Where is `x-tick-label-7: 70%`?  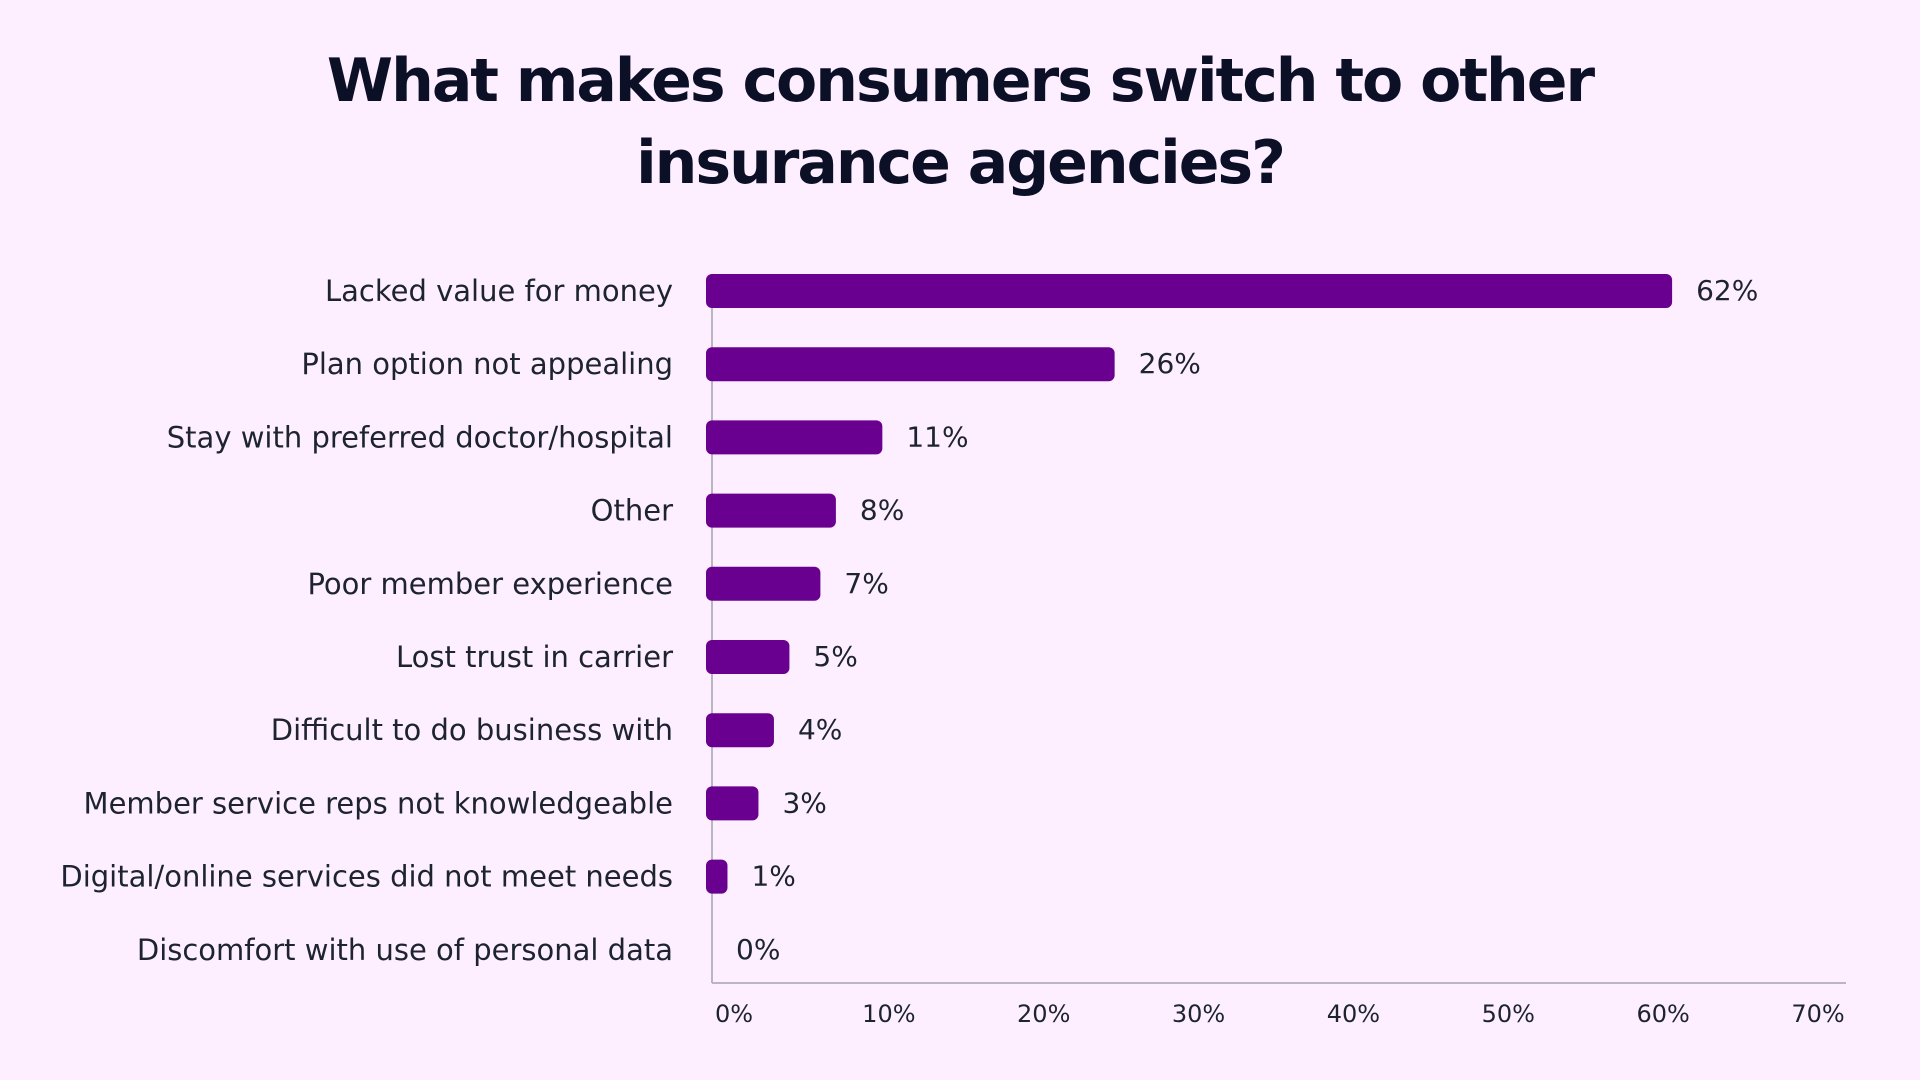 x-tick-label-7: 70% is located at coordinates (1817, 1014).